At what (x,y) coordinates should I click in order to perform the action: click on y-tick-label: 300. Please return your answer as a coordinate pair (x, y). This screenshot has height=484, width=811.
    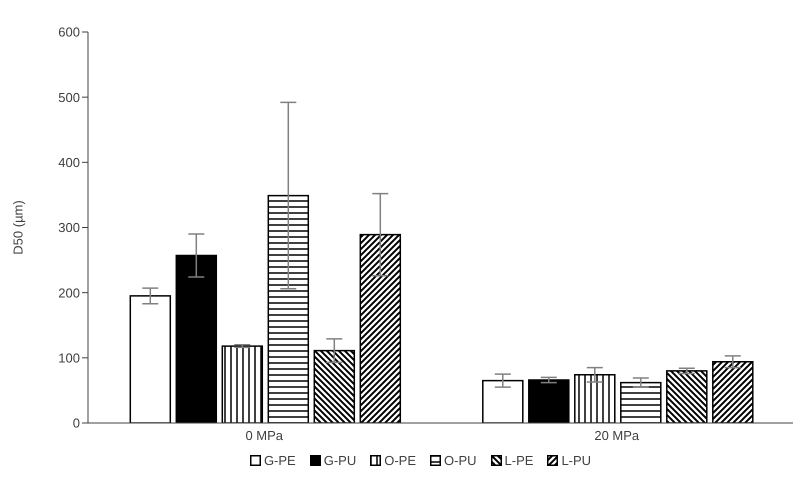
    Looking at the image, I should click on (69, 228).